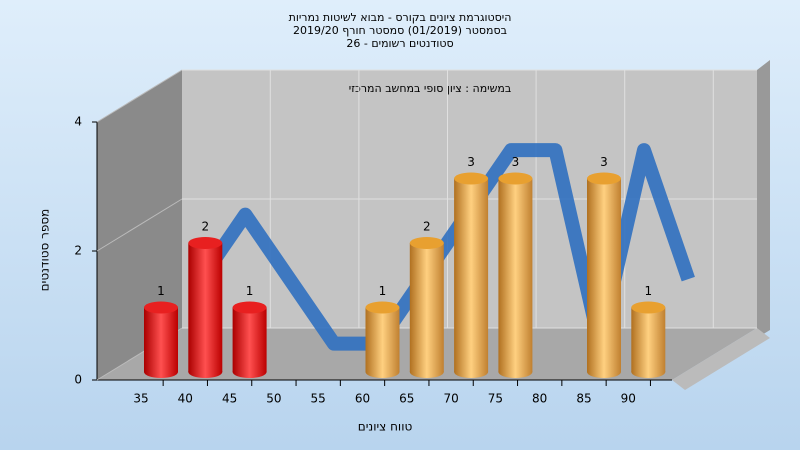  I want to click on x-tick-label: 75, so click(495, 399).